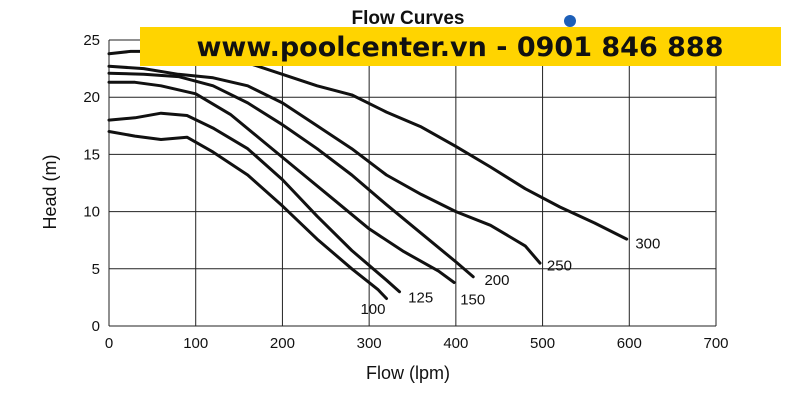 The height and width of the screenshot is (400, 800). What do you see at coordinates (91, 154) in the screenshot?
I see `y-tick-label: 15` at bounding box center [91, 154].